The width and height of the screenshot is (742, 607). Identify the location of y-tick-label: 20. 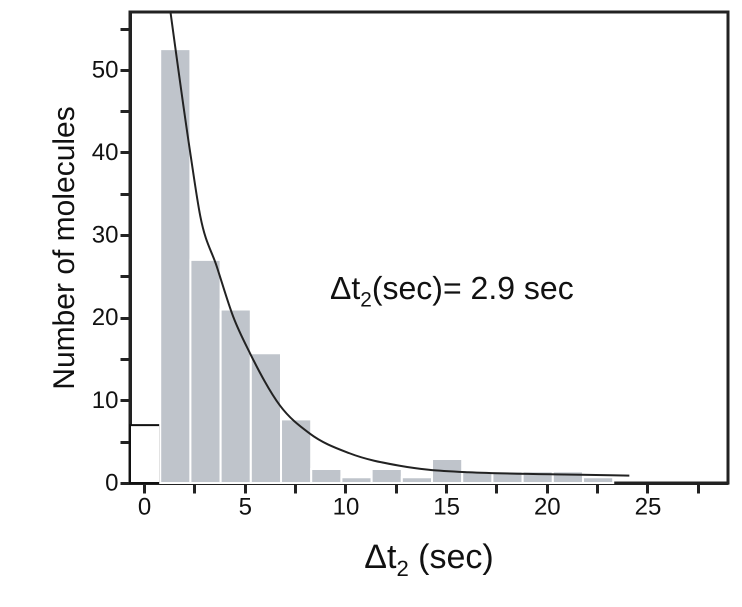
(105, 318).